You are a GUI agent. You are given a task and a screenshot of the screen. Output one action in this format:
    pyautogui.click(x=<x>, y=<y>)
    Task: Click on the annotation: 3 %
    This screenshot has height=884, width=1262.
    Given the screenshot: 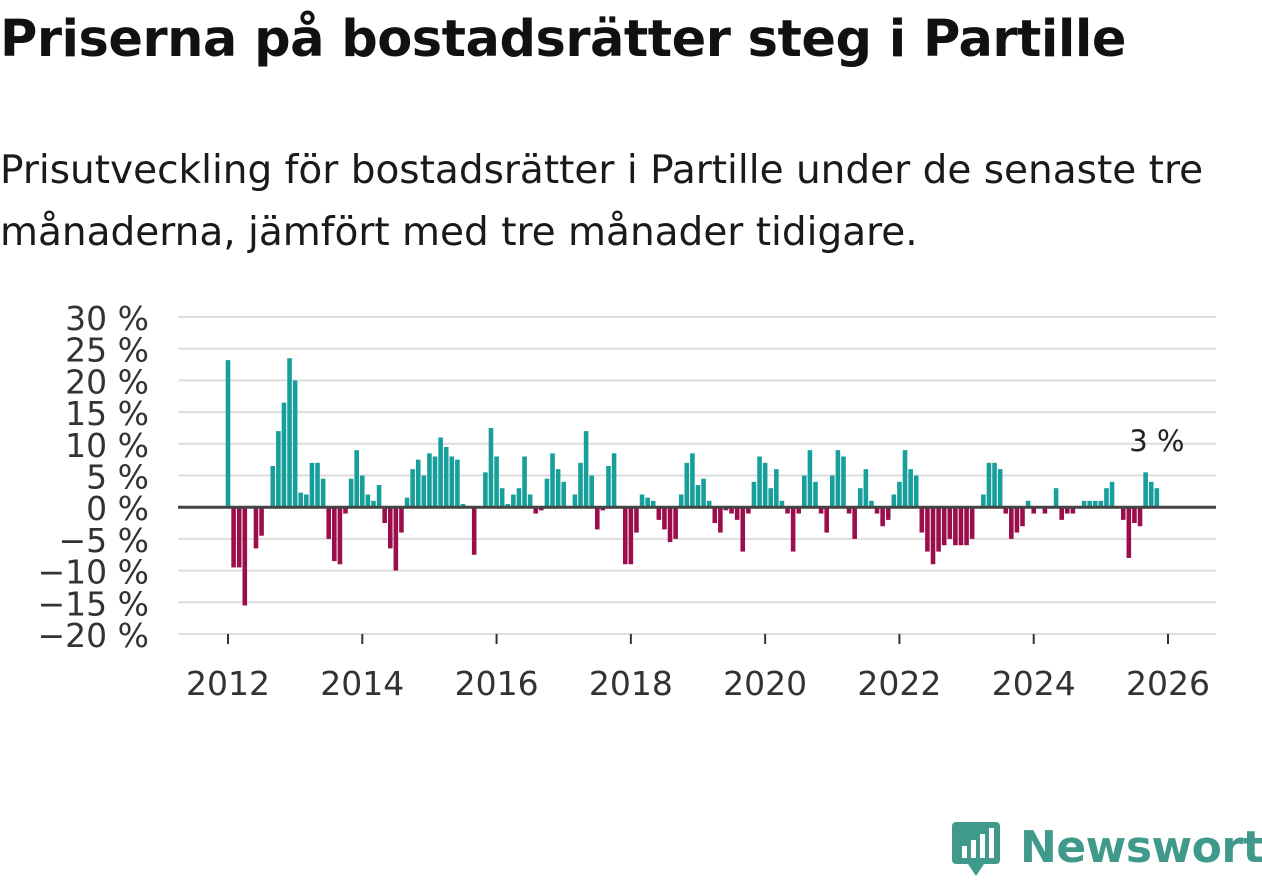 What is the action you would take?
    pyautogui.click(x=1156, y=441)
    